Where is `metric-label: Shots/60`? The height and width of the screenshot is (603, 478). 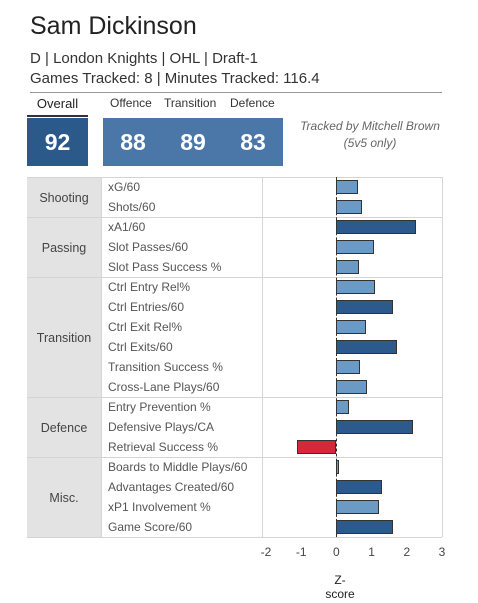
metric-label: Shots/60 is located at coordinates (132, 207).